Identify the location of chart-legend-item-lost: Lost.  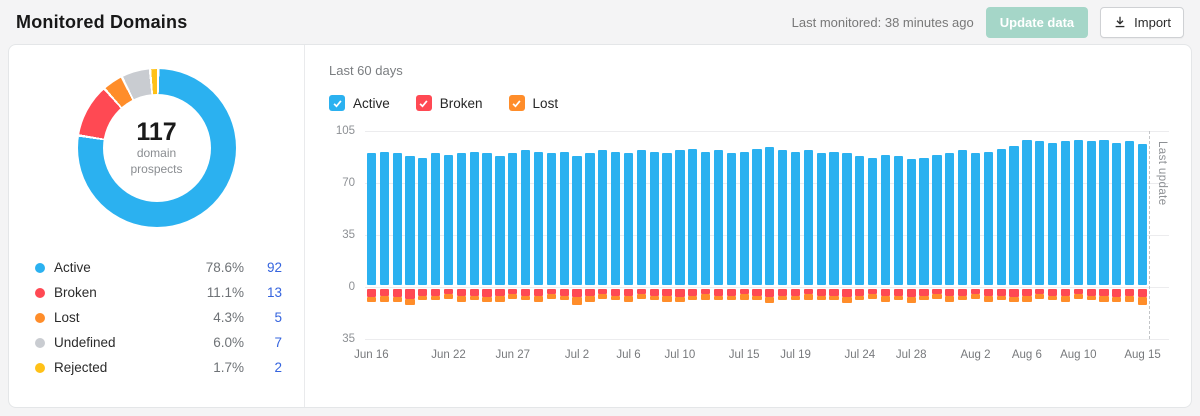
(533, 103).